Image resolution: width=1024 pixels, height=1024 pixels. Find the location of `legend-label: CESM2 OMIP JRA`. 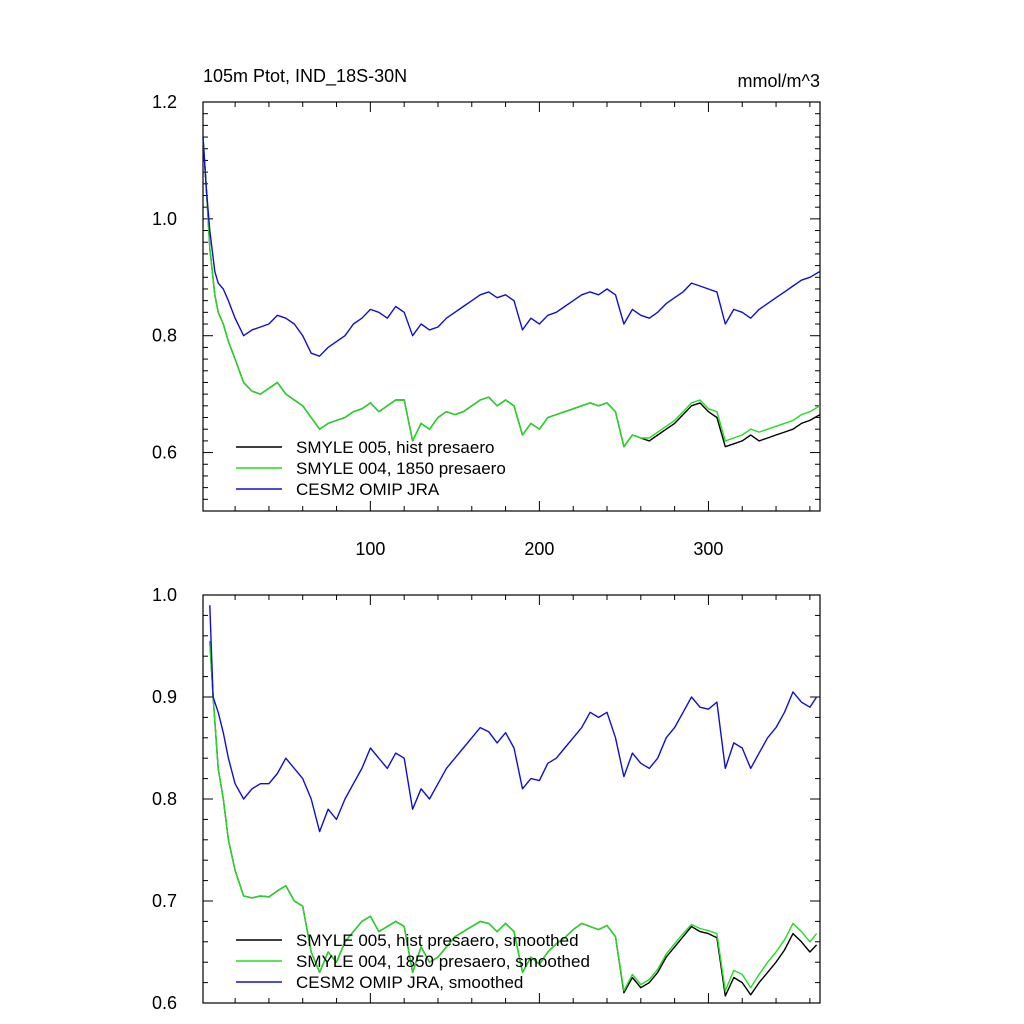

legend-label: CESM2 OMIP JRA is located at coordinates (368, 489).